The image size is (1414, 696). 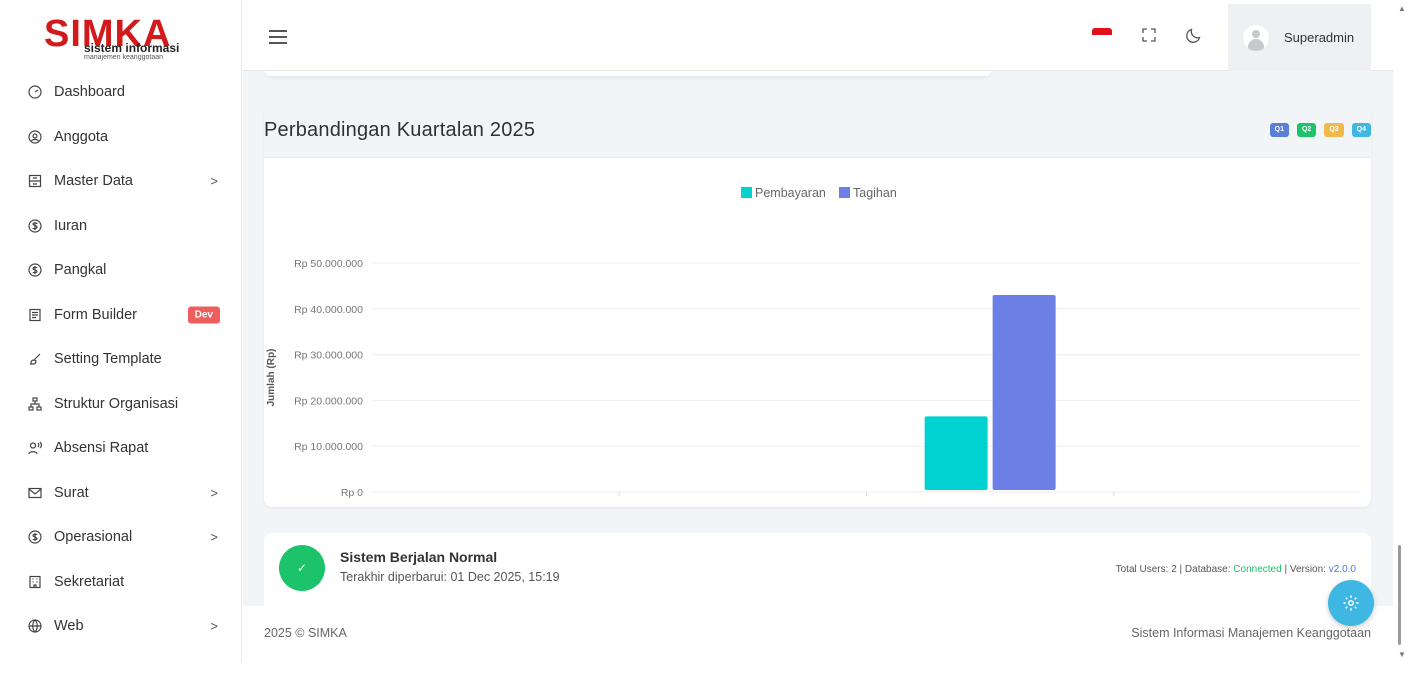 I want to click on y-tick-label: Rp 40.000.000, so click(x=328, y=310).